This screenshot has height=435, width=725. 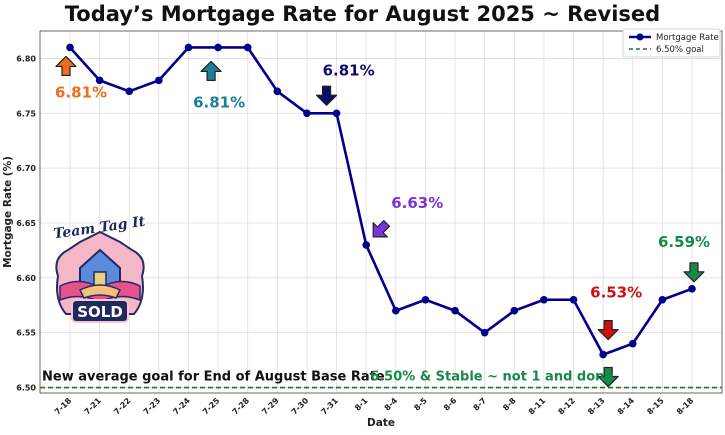 I want to click on x-tick-label: 8-6, so click(x=450, y=404).